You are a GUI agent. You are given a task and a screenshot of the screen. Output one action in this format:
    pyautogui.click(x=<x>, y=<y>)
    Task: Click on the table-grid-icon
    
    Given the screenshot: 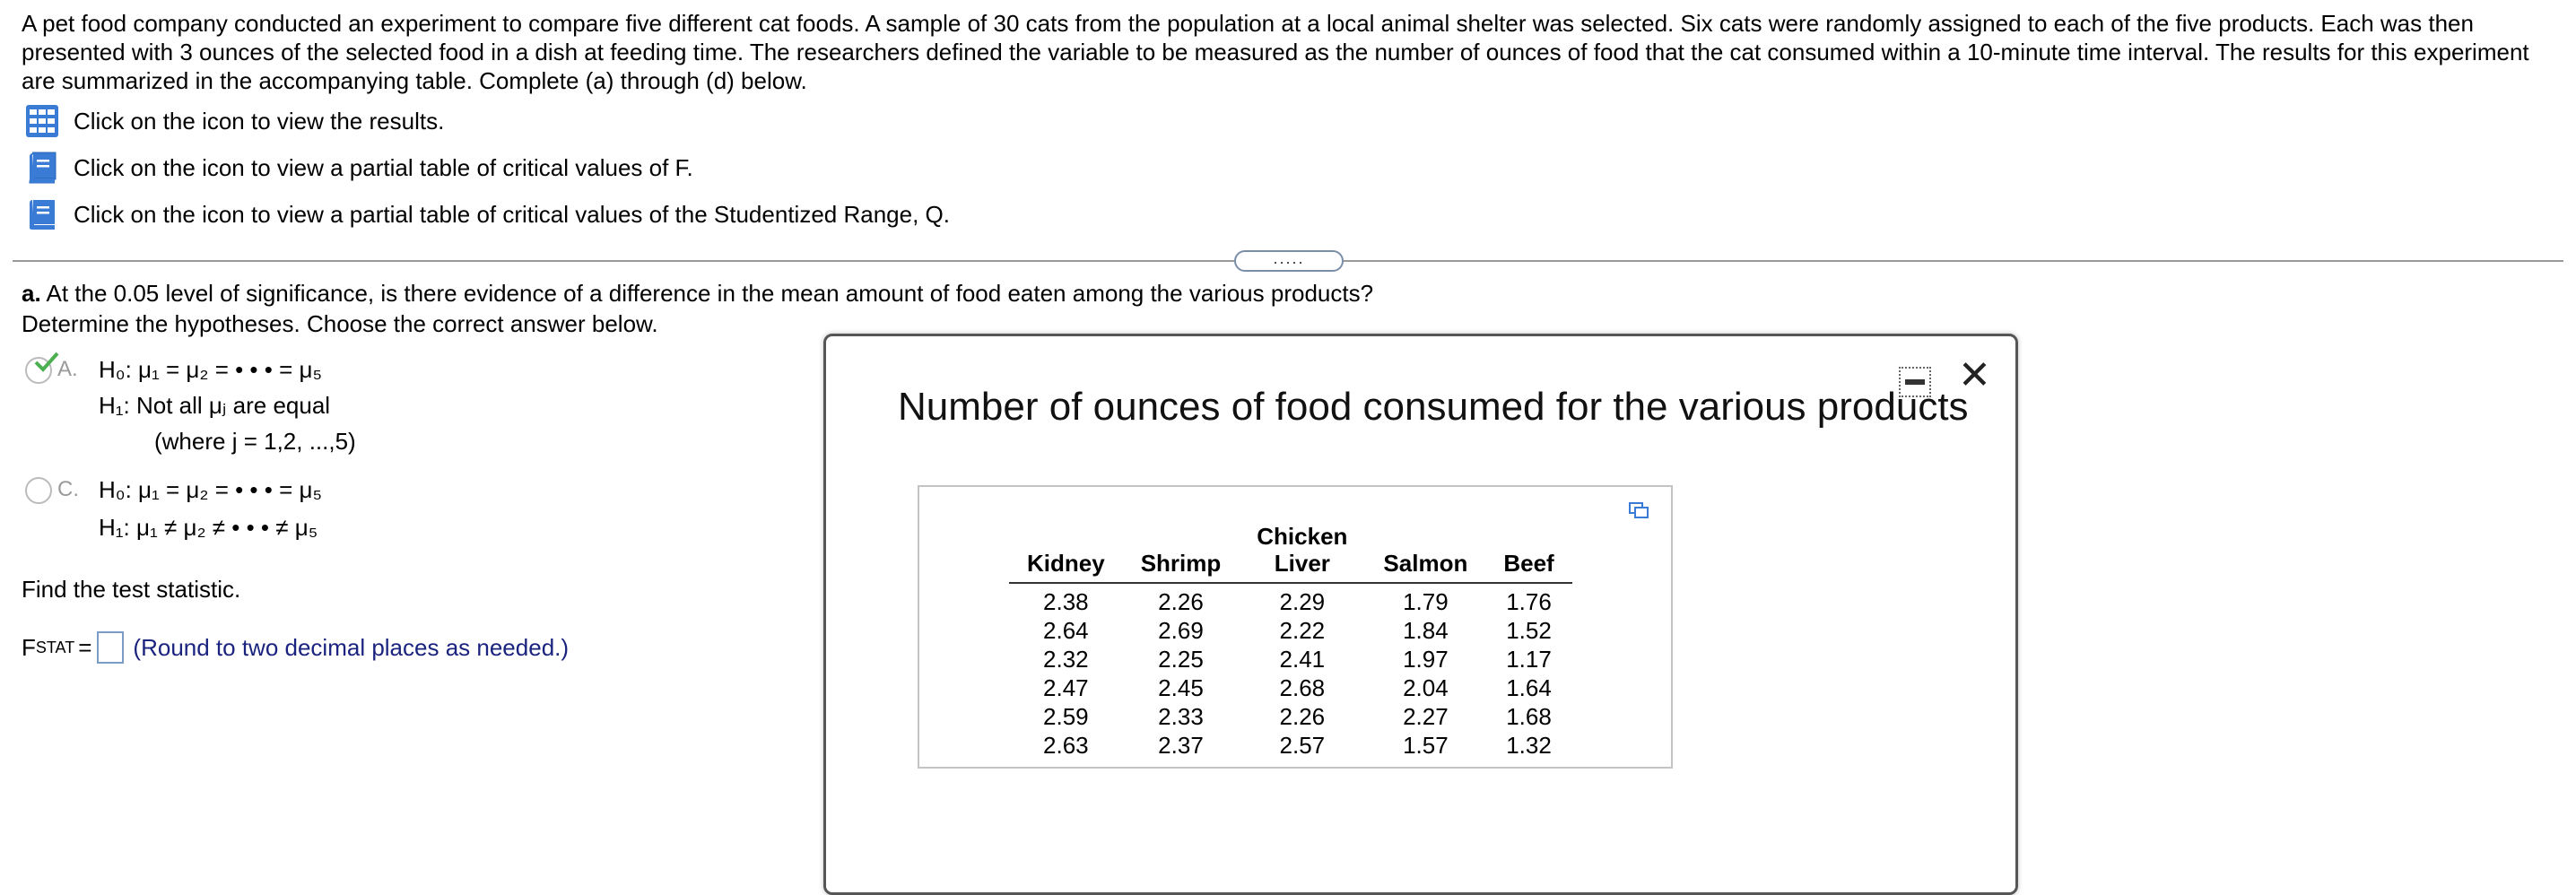 What is the action you would take?
    pyautogui.click(x=42, y=121)
    